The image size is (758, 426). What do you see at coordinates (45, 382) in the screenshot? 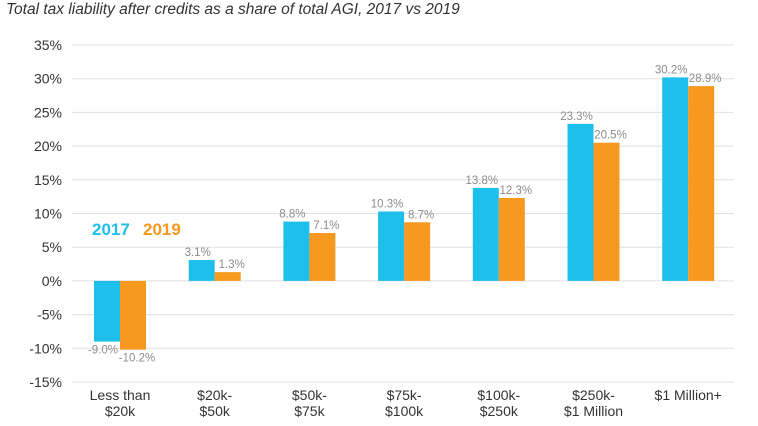
I see `y-tick-label: -15%` at bounding box center [45, 382].